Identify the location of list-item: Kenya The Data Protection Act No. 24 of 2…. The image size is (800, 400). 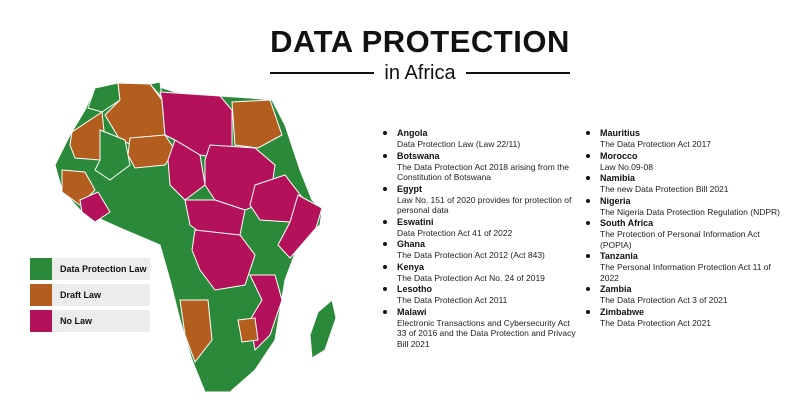
(480, 273).